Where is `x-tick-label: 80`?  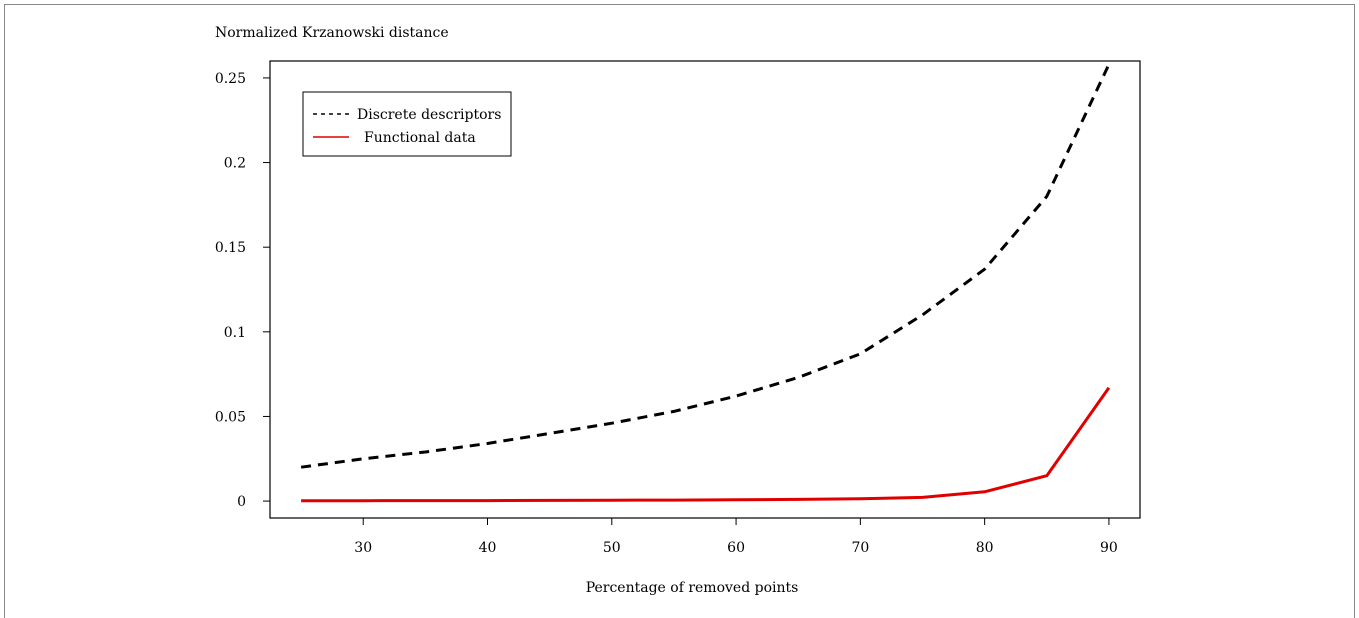 x-tick-label: 80 is located at coordinates (985, 548).